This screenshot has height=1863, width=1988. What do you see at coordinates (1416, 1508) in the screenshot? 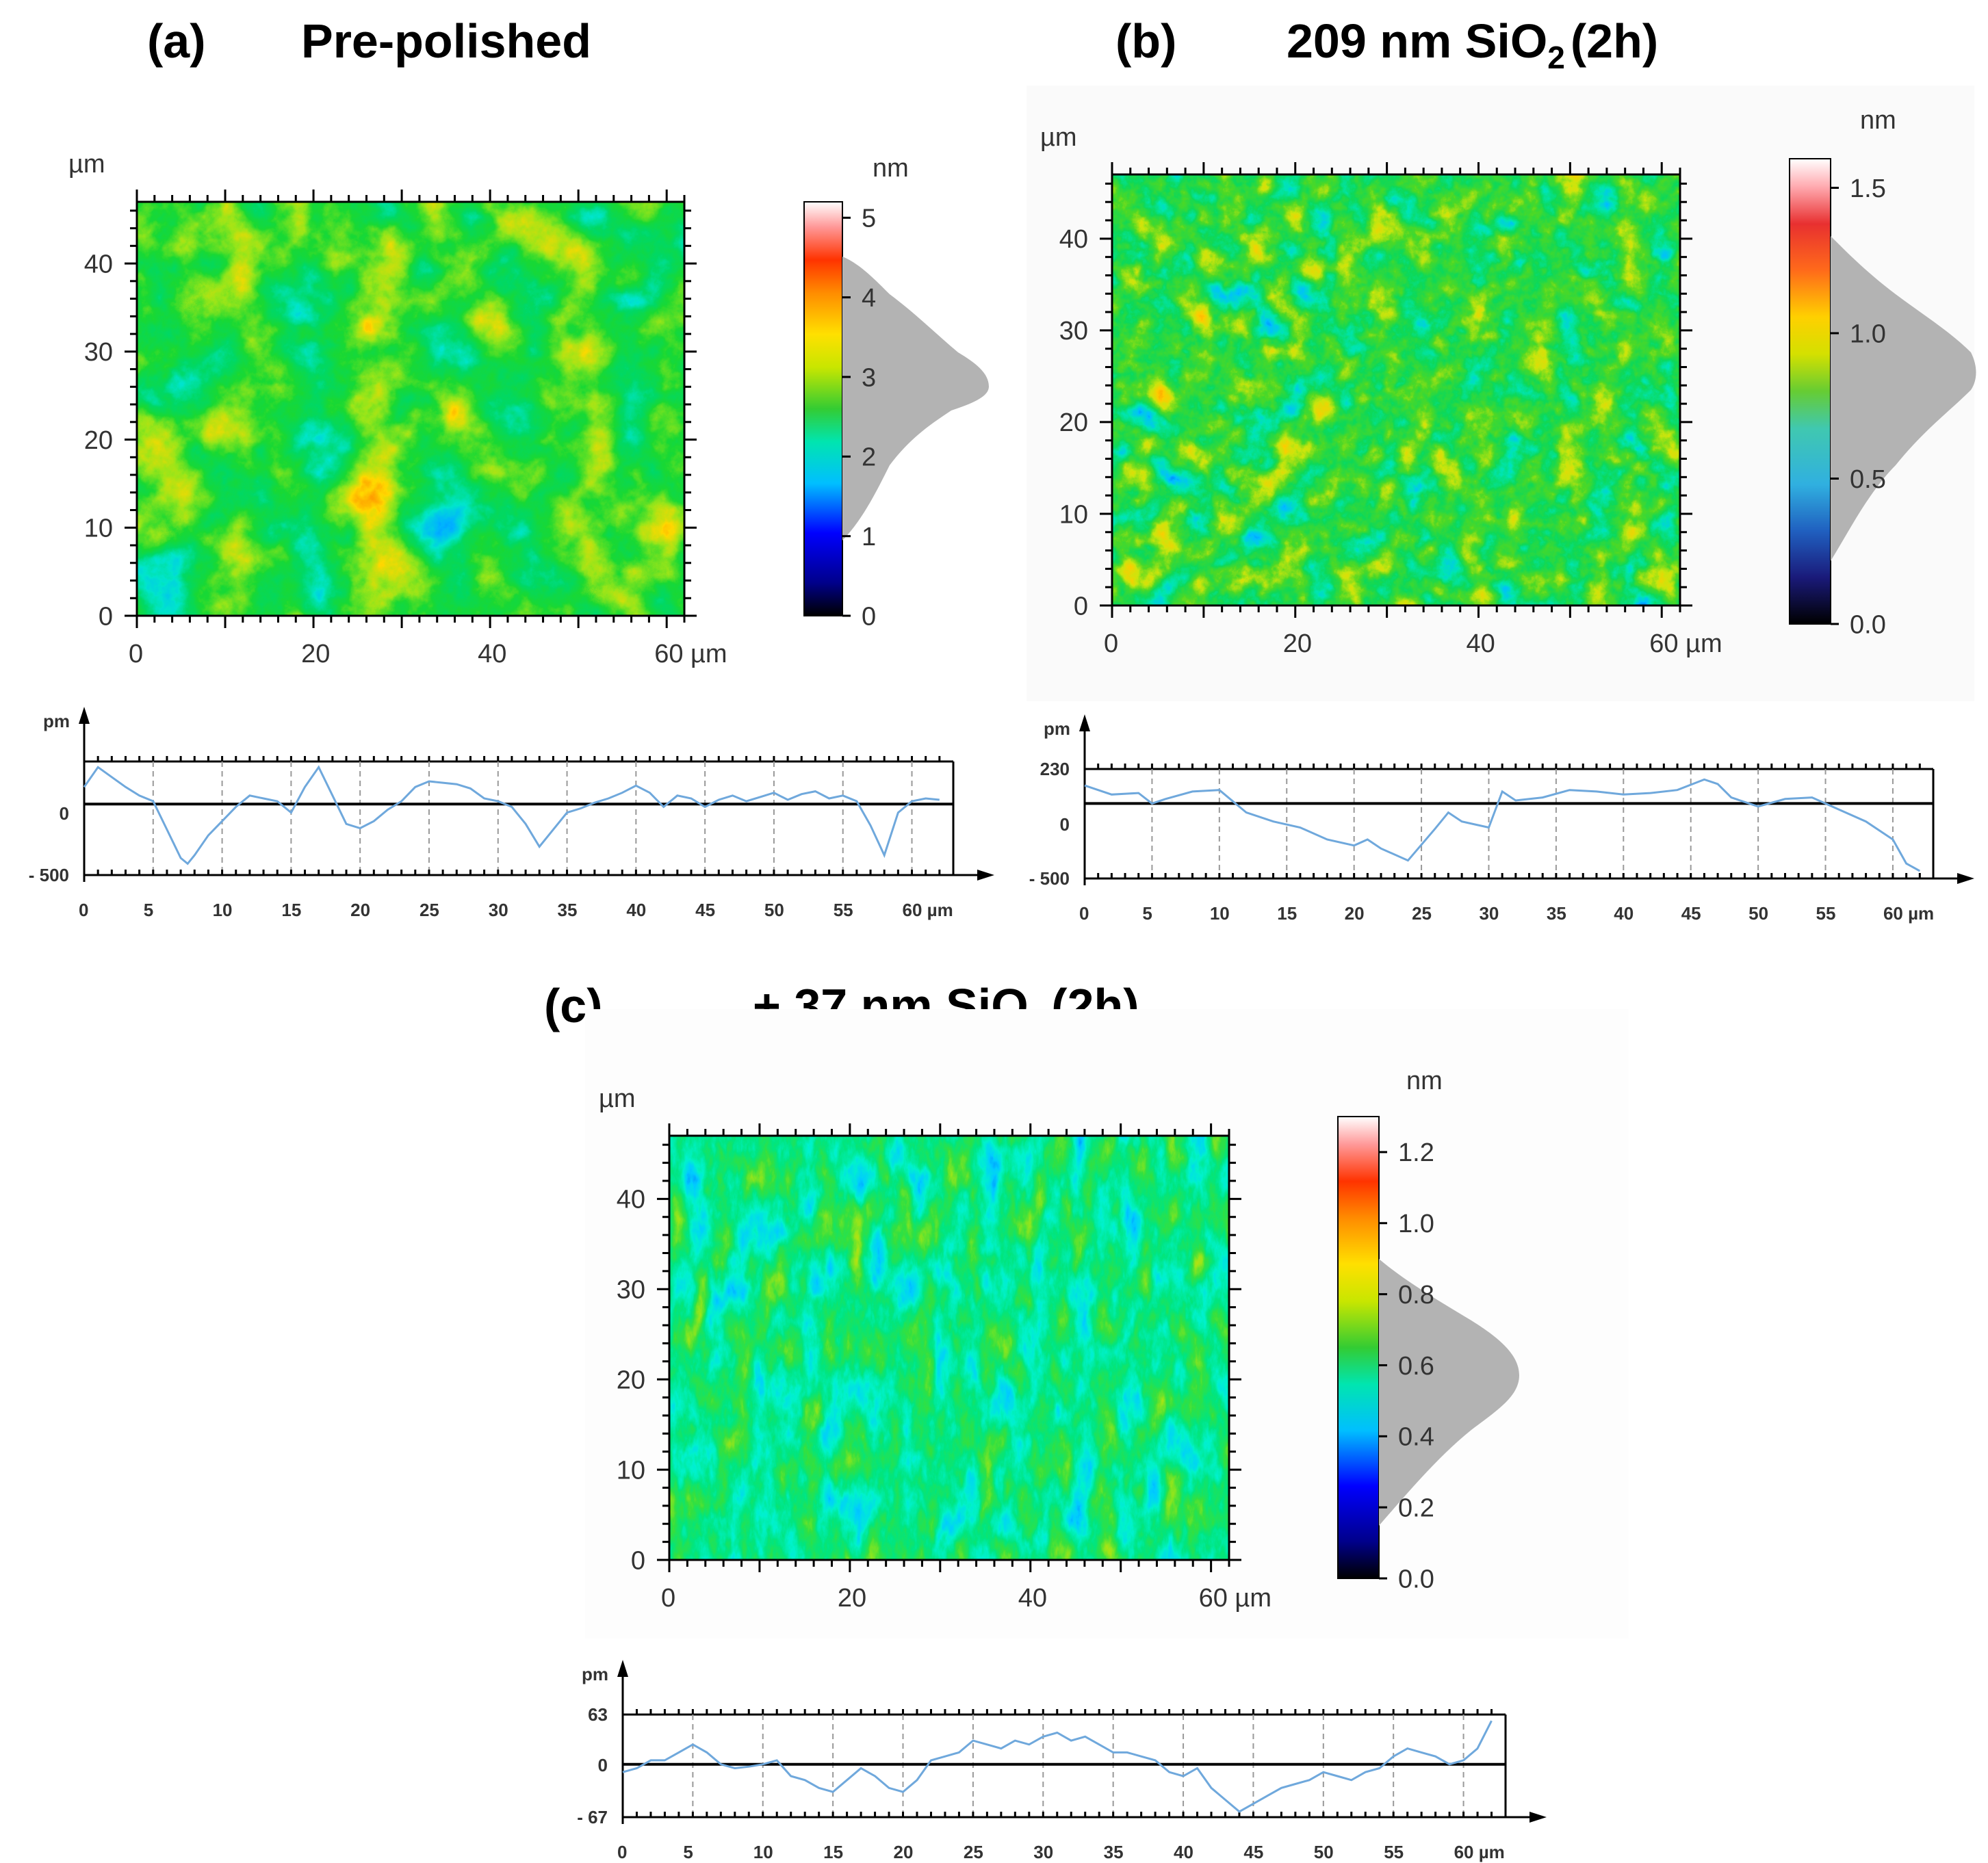
I see `colorbar-tick-label: 0.2` at bounding box center [1416, 1508].